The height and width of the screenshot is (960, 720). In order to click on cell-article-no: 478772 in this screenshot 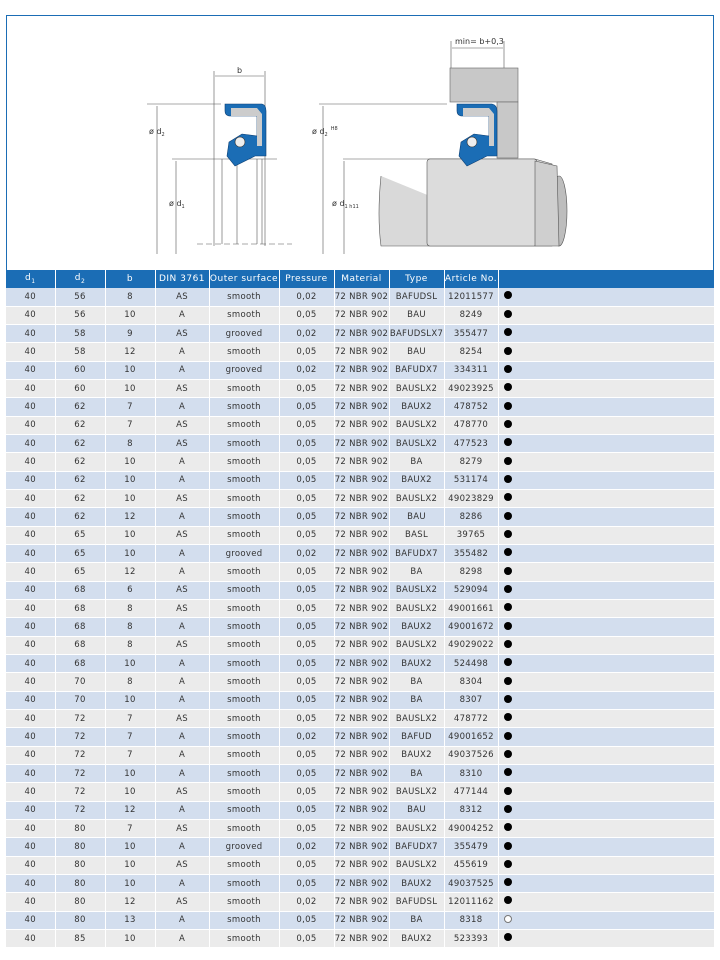, I will do `click(471, 719)`.